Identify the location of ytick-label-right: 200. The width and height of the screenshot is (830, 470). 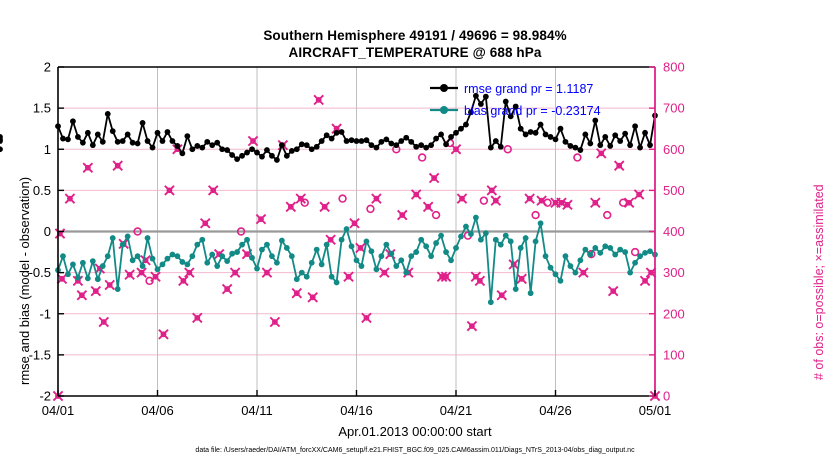
(674, 313).